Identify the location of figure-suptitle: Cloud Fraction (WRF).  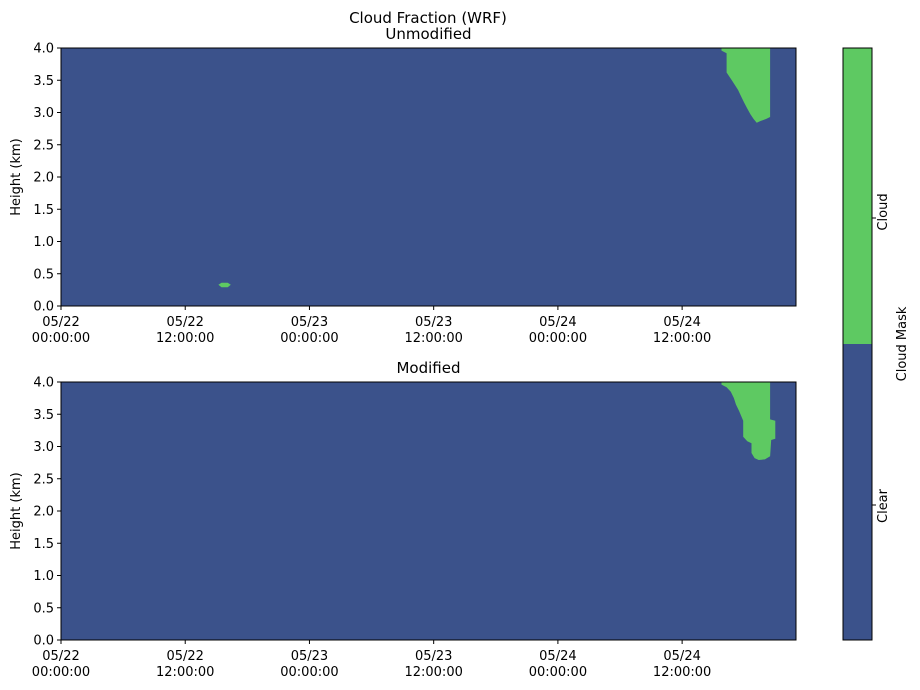
(428, 18).